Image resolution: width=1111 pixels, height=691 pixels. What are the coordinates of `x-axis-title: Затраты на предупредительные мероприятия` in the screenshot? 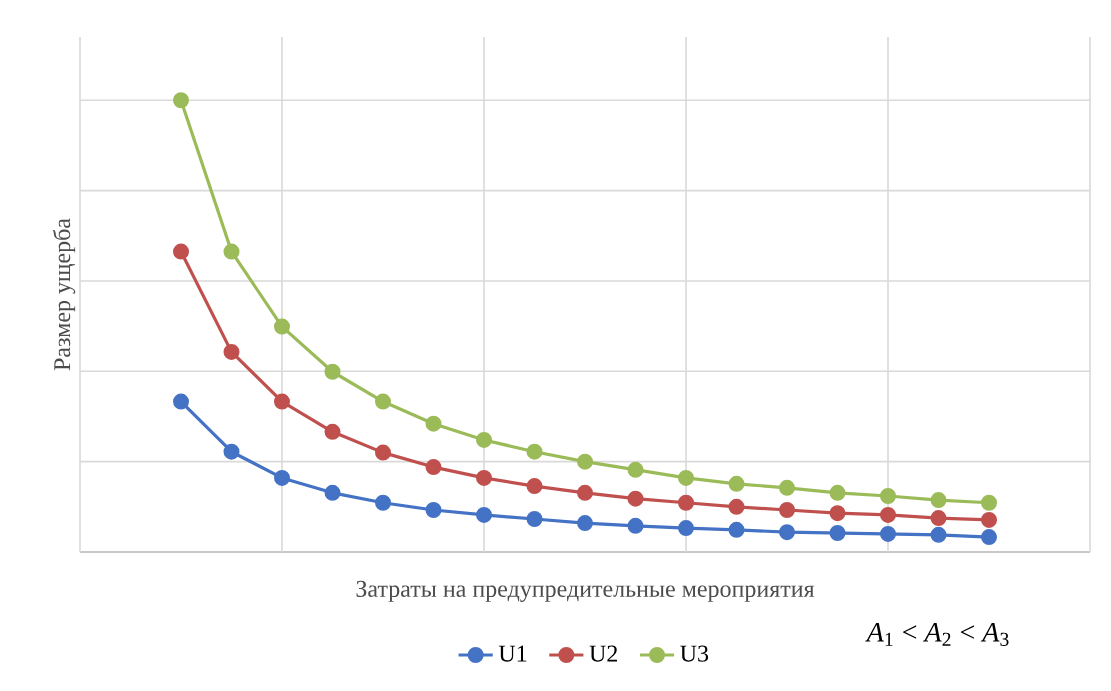 It's located at (585, 591).